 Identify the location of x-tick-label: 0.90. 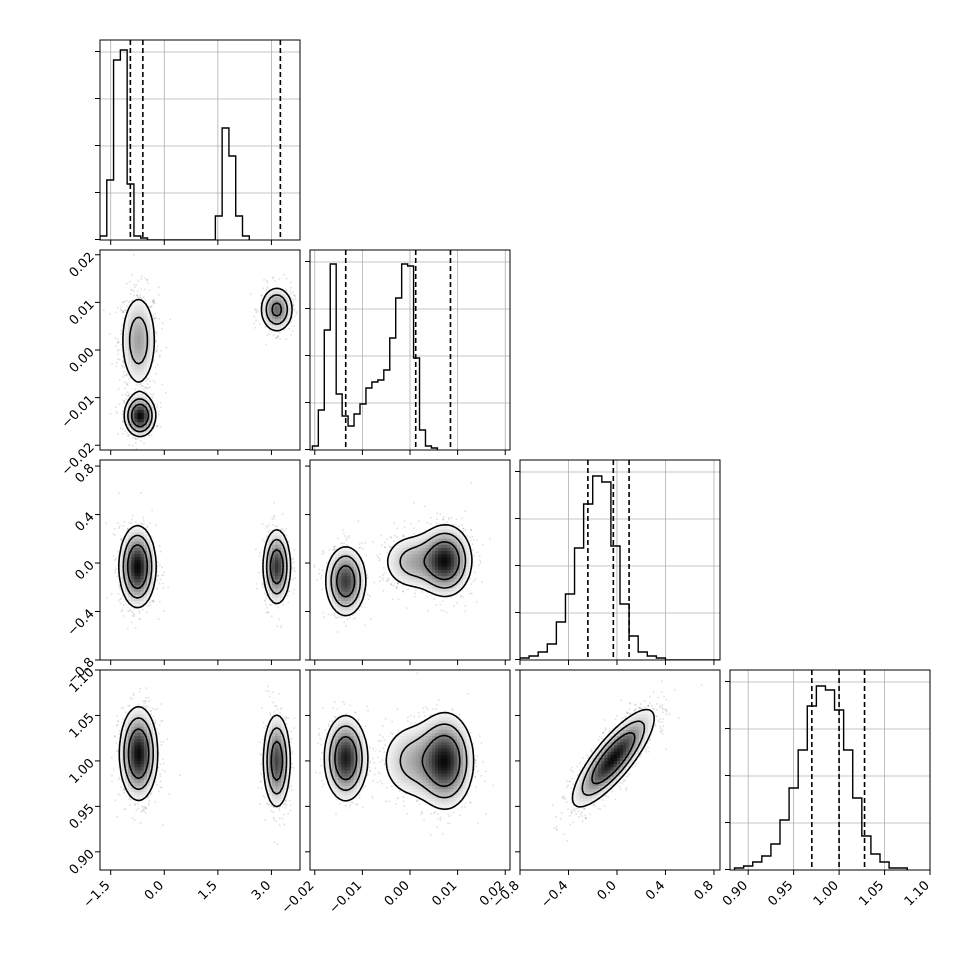
(735, 893).